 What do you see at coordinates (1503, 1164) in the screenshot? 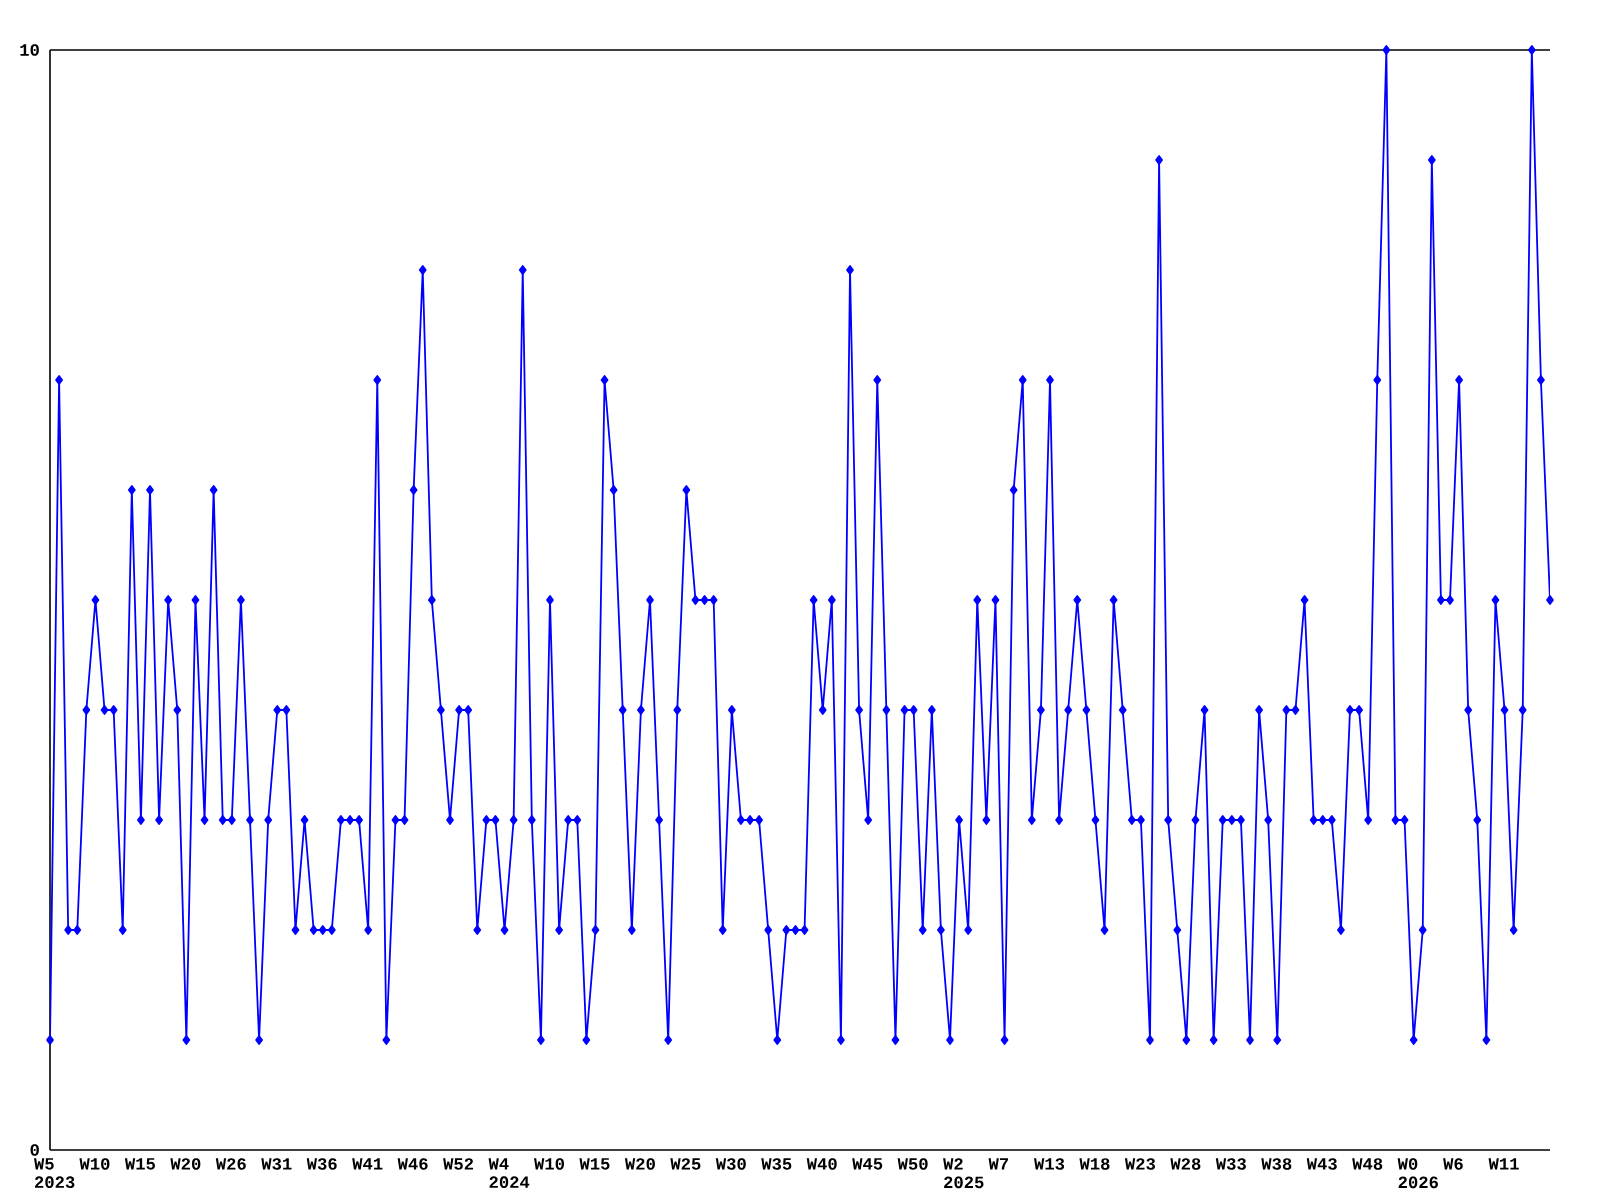
I see `x-tick-label: W11` at bounding box center [1503, 1164].